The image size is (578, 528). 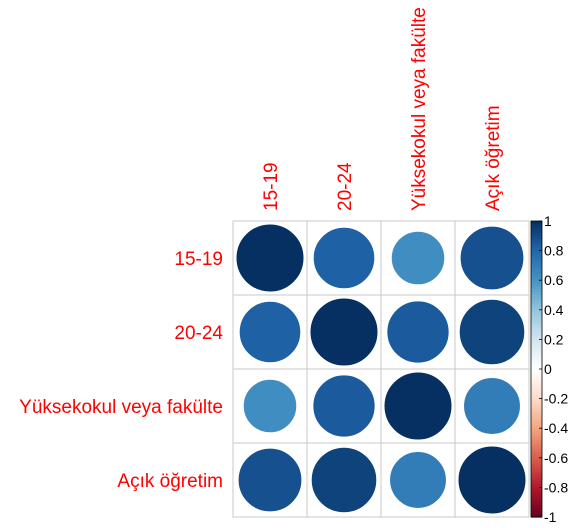 What do you see at coordinates (345, 186) in the screenshot?
I see `column-label: 20-24` at bounding box center [345, 186].